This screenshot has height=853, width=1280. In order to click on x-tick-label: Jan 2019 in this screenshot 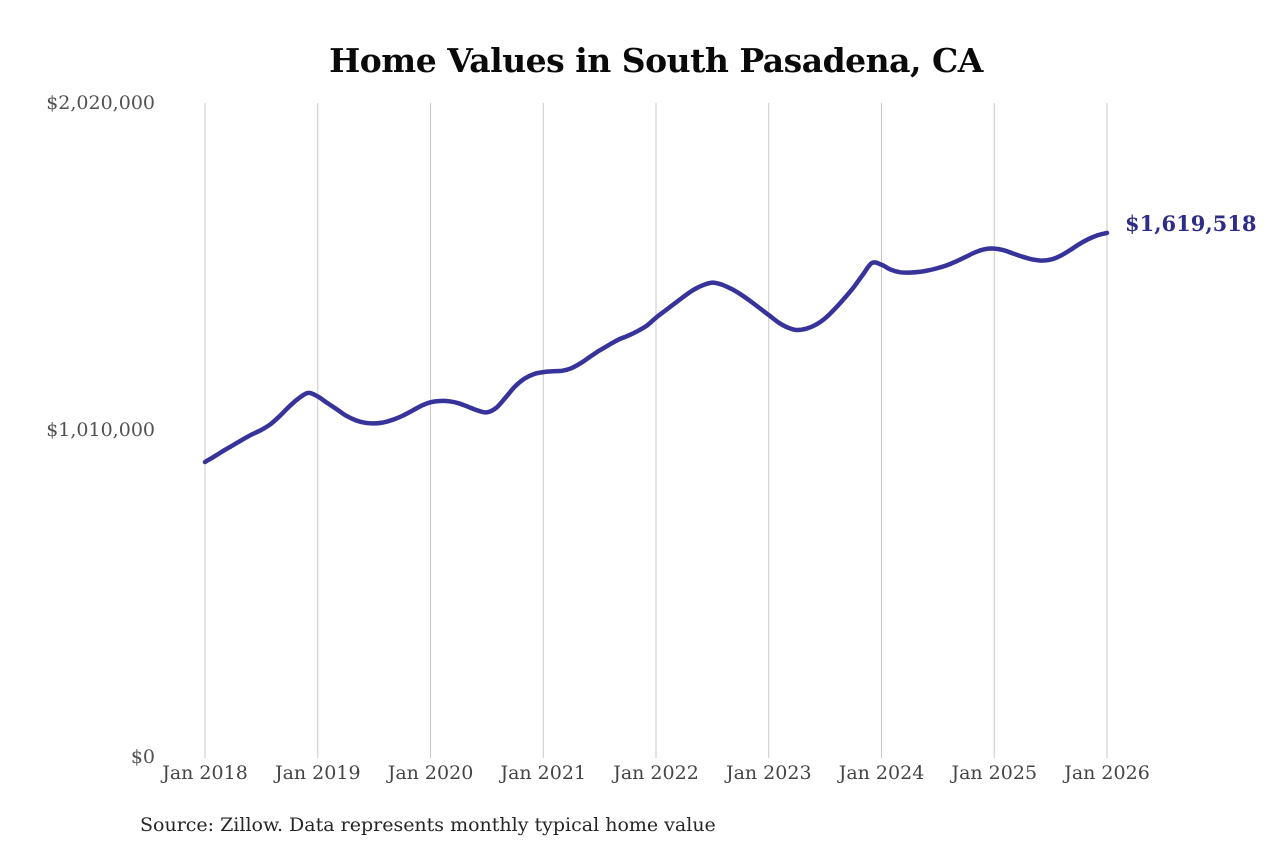, I will do `click(317, 773)`.